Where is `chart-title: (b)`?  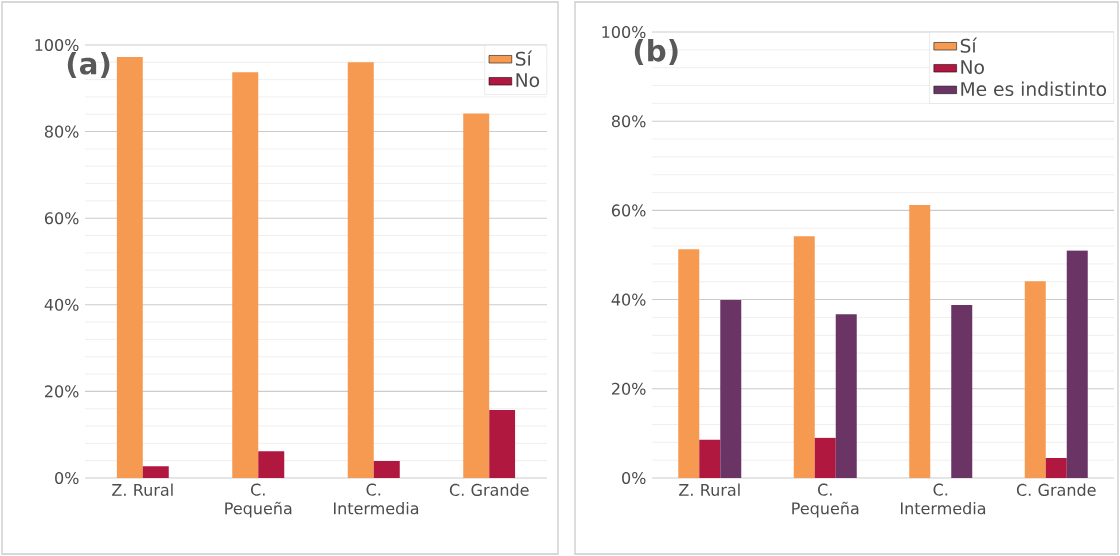
chart-title: (b) is located at coordinates (656, 52).